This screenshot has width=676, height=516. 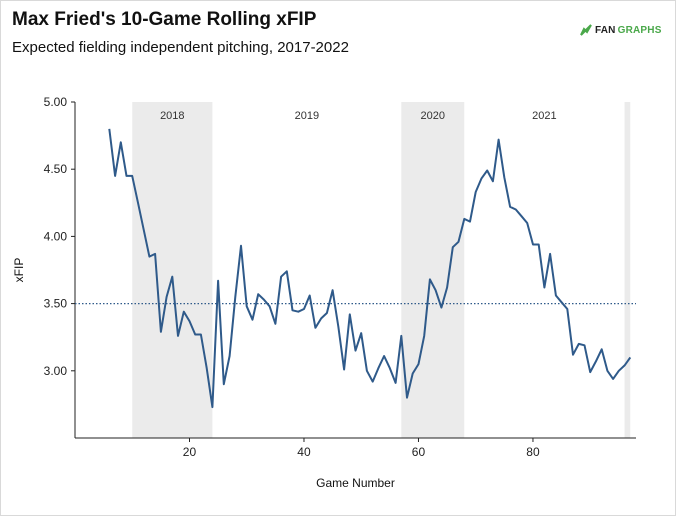 I want to click on period-label: 2019, so click(x=307, y=116).